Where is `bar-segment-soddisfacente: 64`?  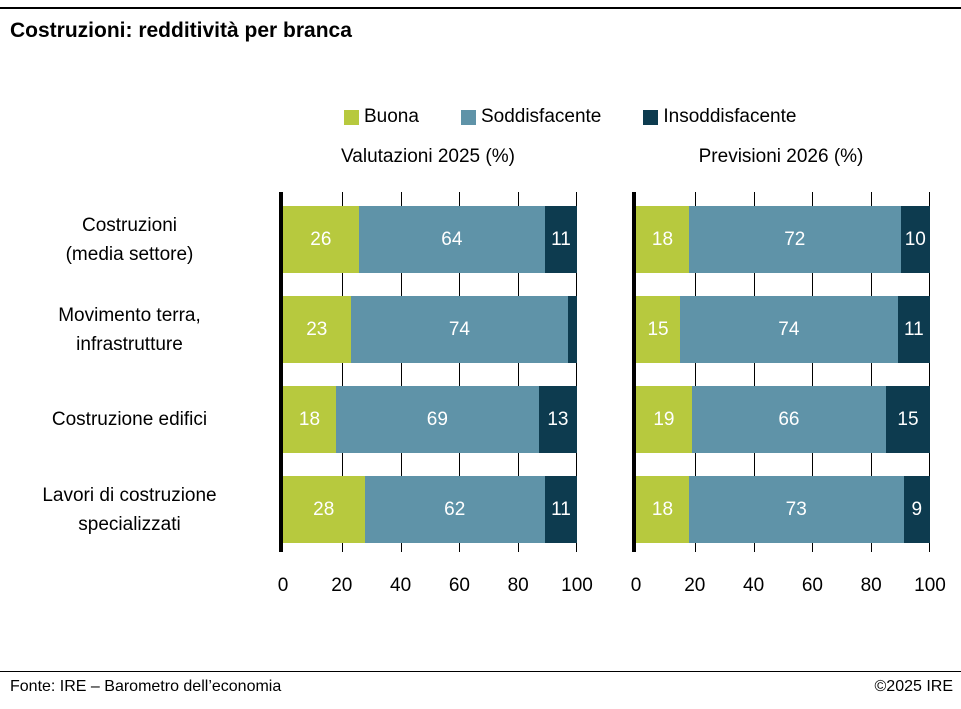 bar-segment-soddisfacente: 64 is located at coordinates (451, 239).